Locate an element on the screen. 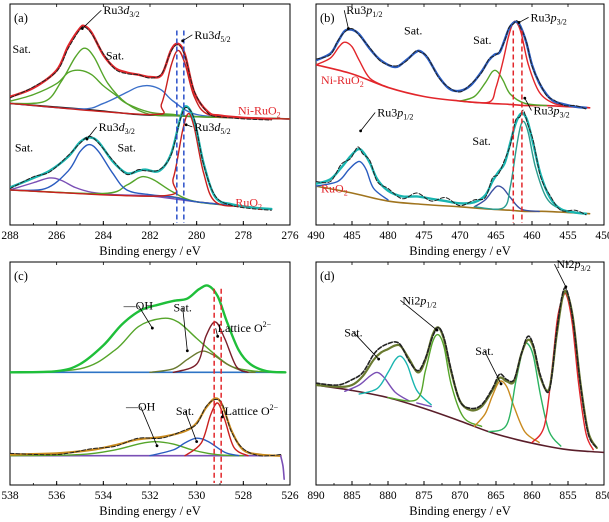 This screenshot has height=522, width=609. x-tick-label: 532 is located at coordinates (150, 496).